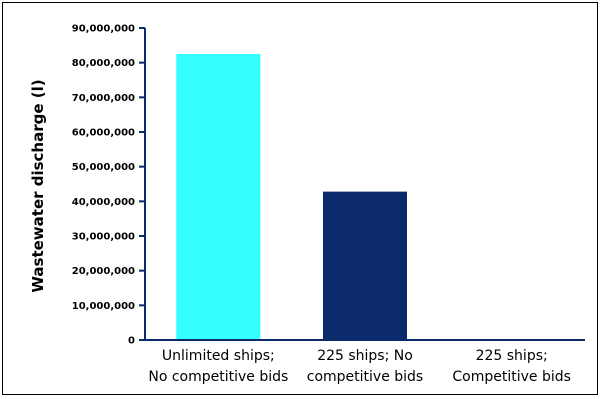  Describe the element at coordinates (103, 98) in the screenshot. I see `y-tick-label: 70,000,000` at that location.